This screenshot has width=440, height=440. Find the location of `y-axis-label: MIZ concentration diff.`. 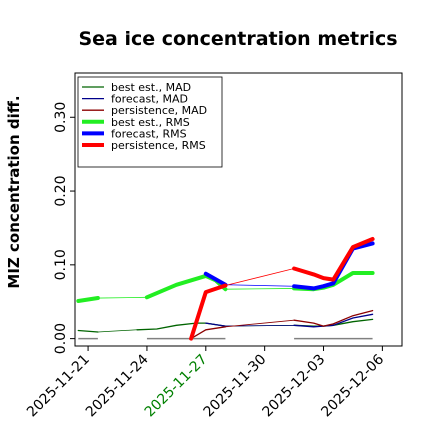

y-axis-label: MIZ concentration diff. is located at coordinates (14, 191).